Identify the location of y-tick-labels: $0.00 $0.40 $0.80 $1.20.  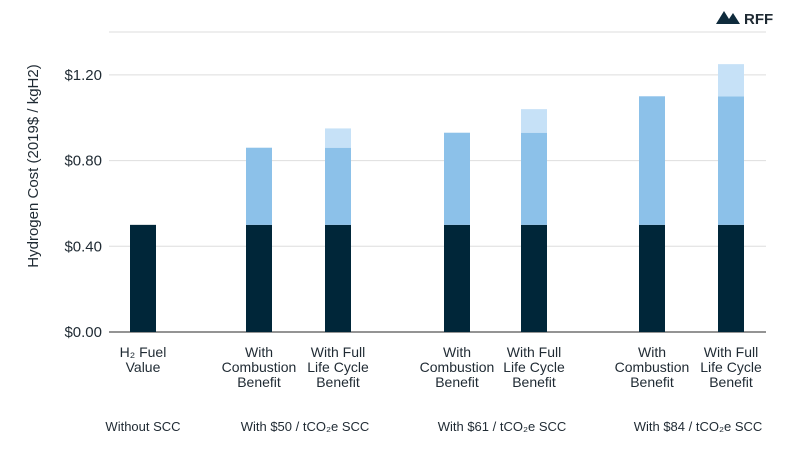
(83, 204).